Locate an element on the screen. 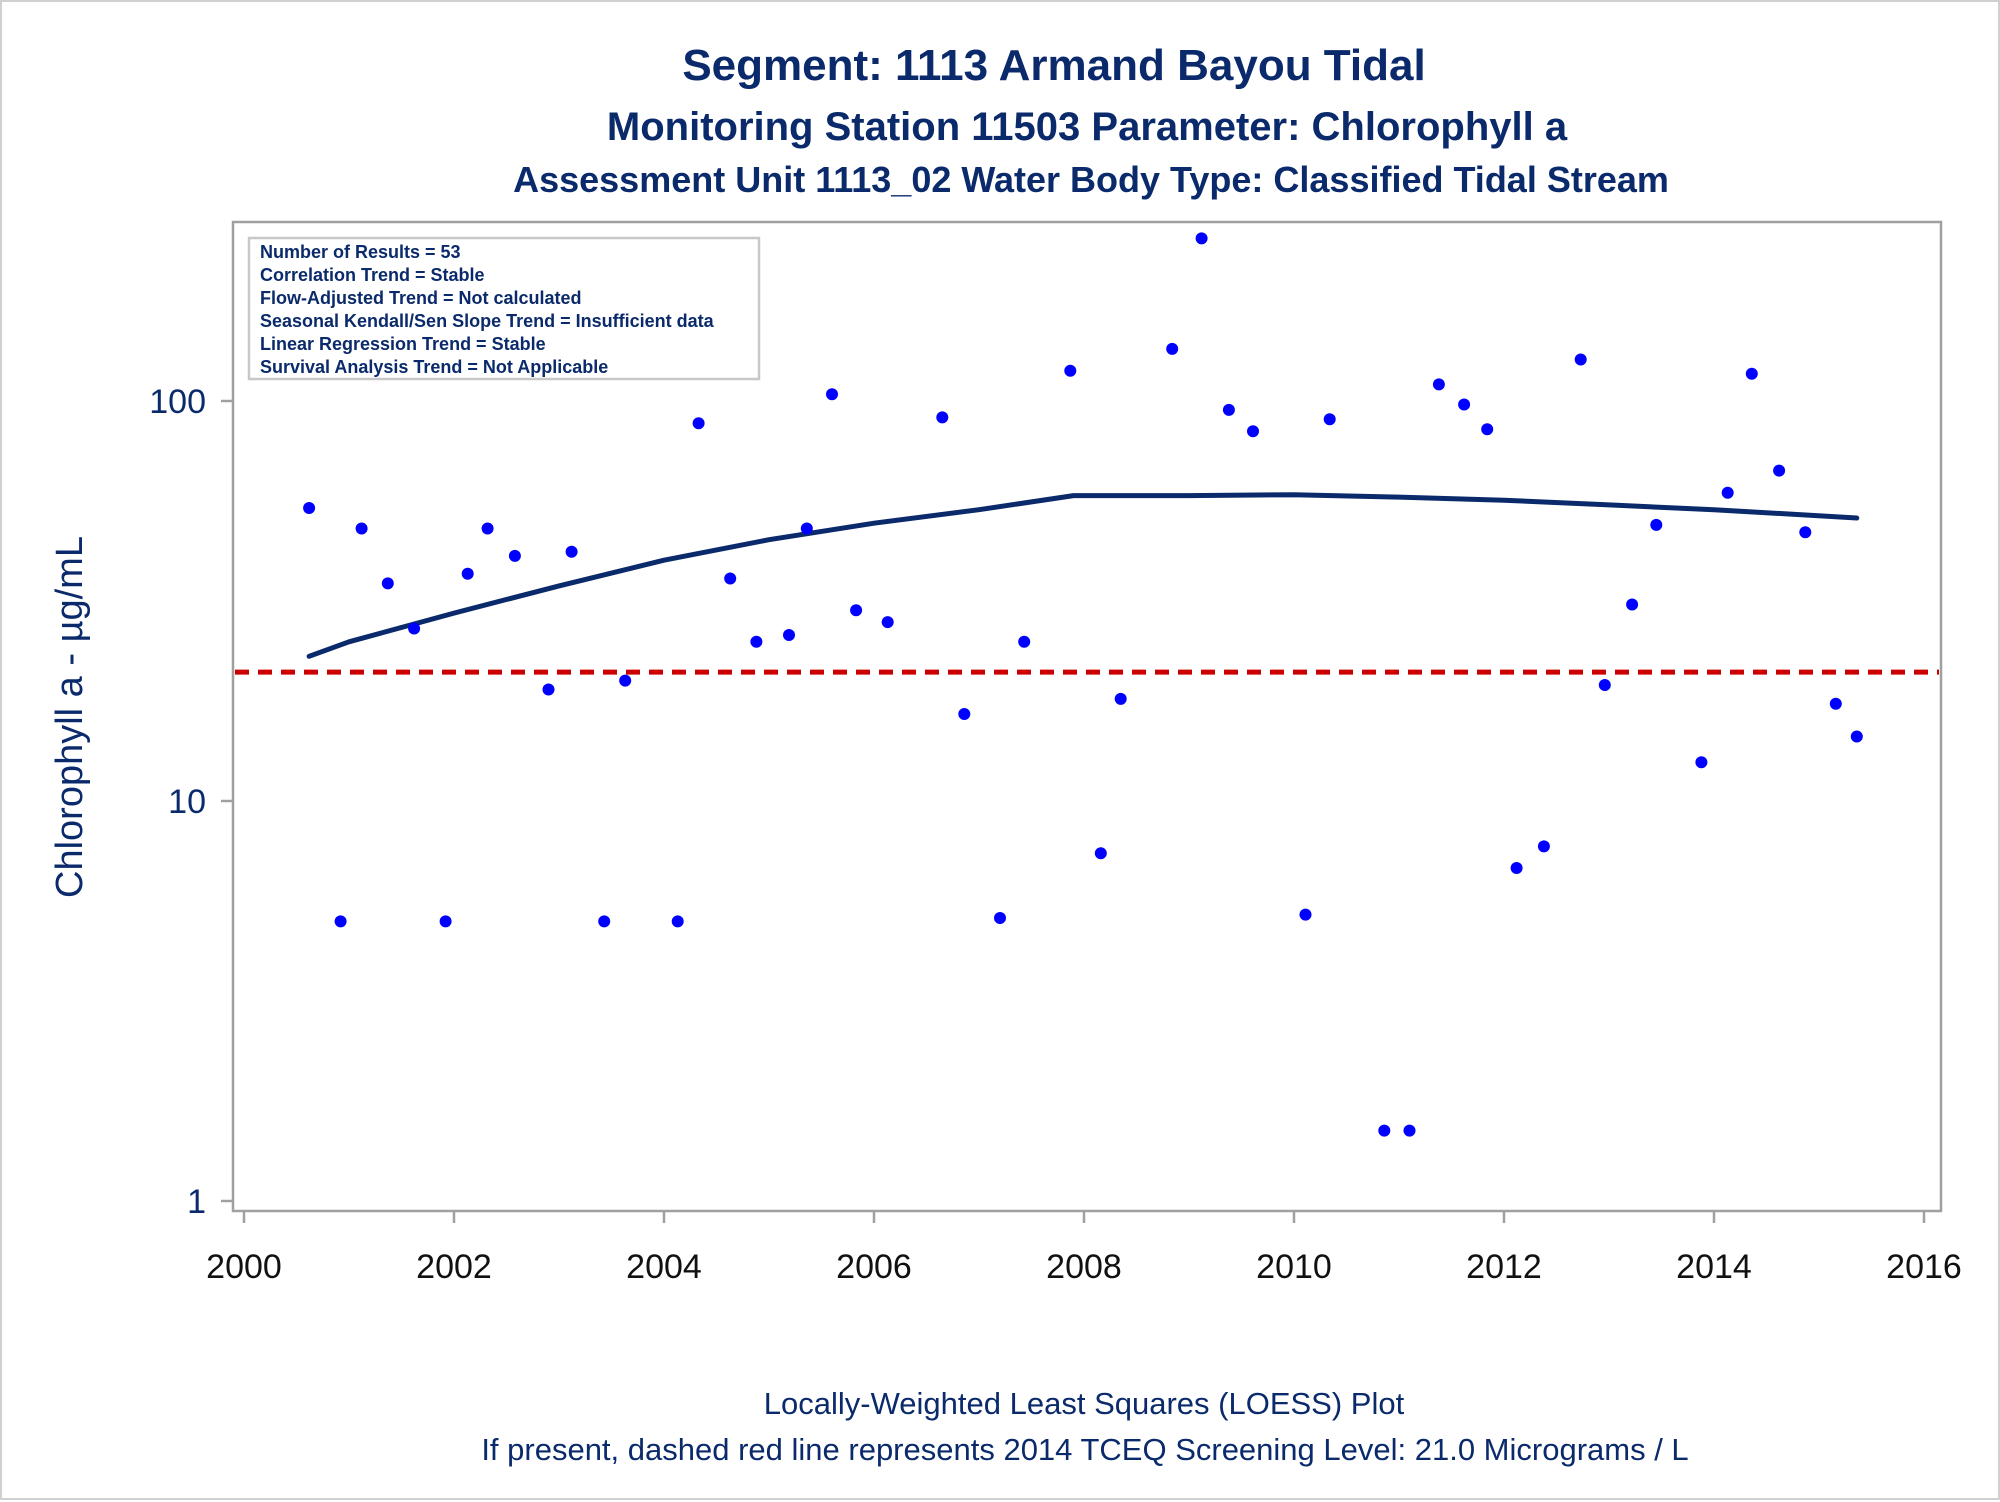 The image size is (2000, 1502). stats-line: Survival Analysis Trend = Not Applicable is located at coordinates (434, 367).